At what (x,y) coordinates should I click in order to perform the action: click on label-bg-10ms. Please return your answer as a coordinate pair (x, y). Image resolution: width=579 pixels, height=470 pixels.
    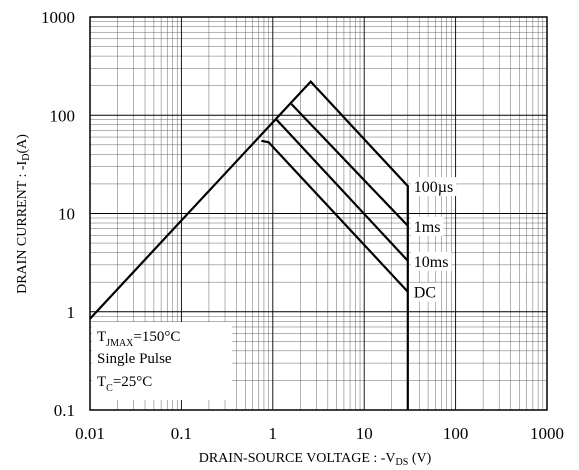
    Looking at the image, I should click on (431, 261).